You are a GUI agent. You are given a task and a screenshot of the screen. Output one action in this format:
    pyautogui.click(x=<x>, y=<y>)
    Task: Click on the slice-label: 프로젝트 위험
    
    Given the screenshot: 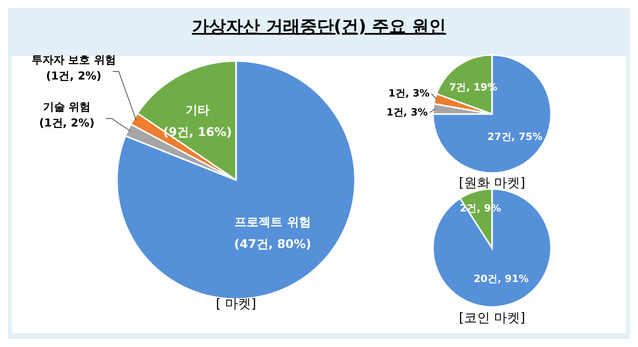 What is the action you would take?
    pyautogui.click(x=272, y=222)
    